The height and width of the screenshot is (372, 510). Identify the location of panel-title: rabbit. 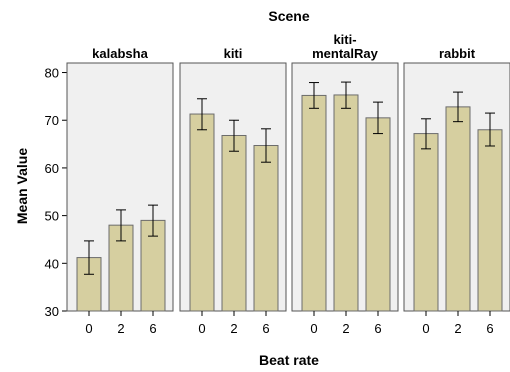
(457, 53).